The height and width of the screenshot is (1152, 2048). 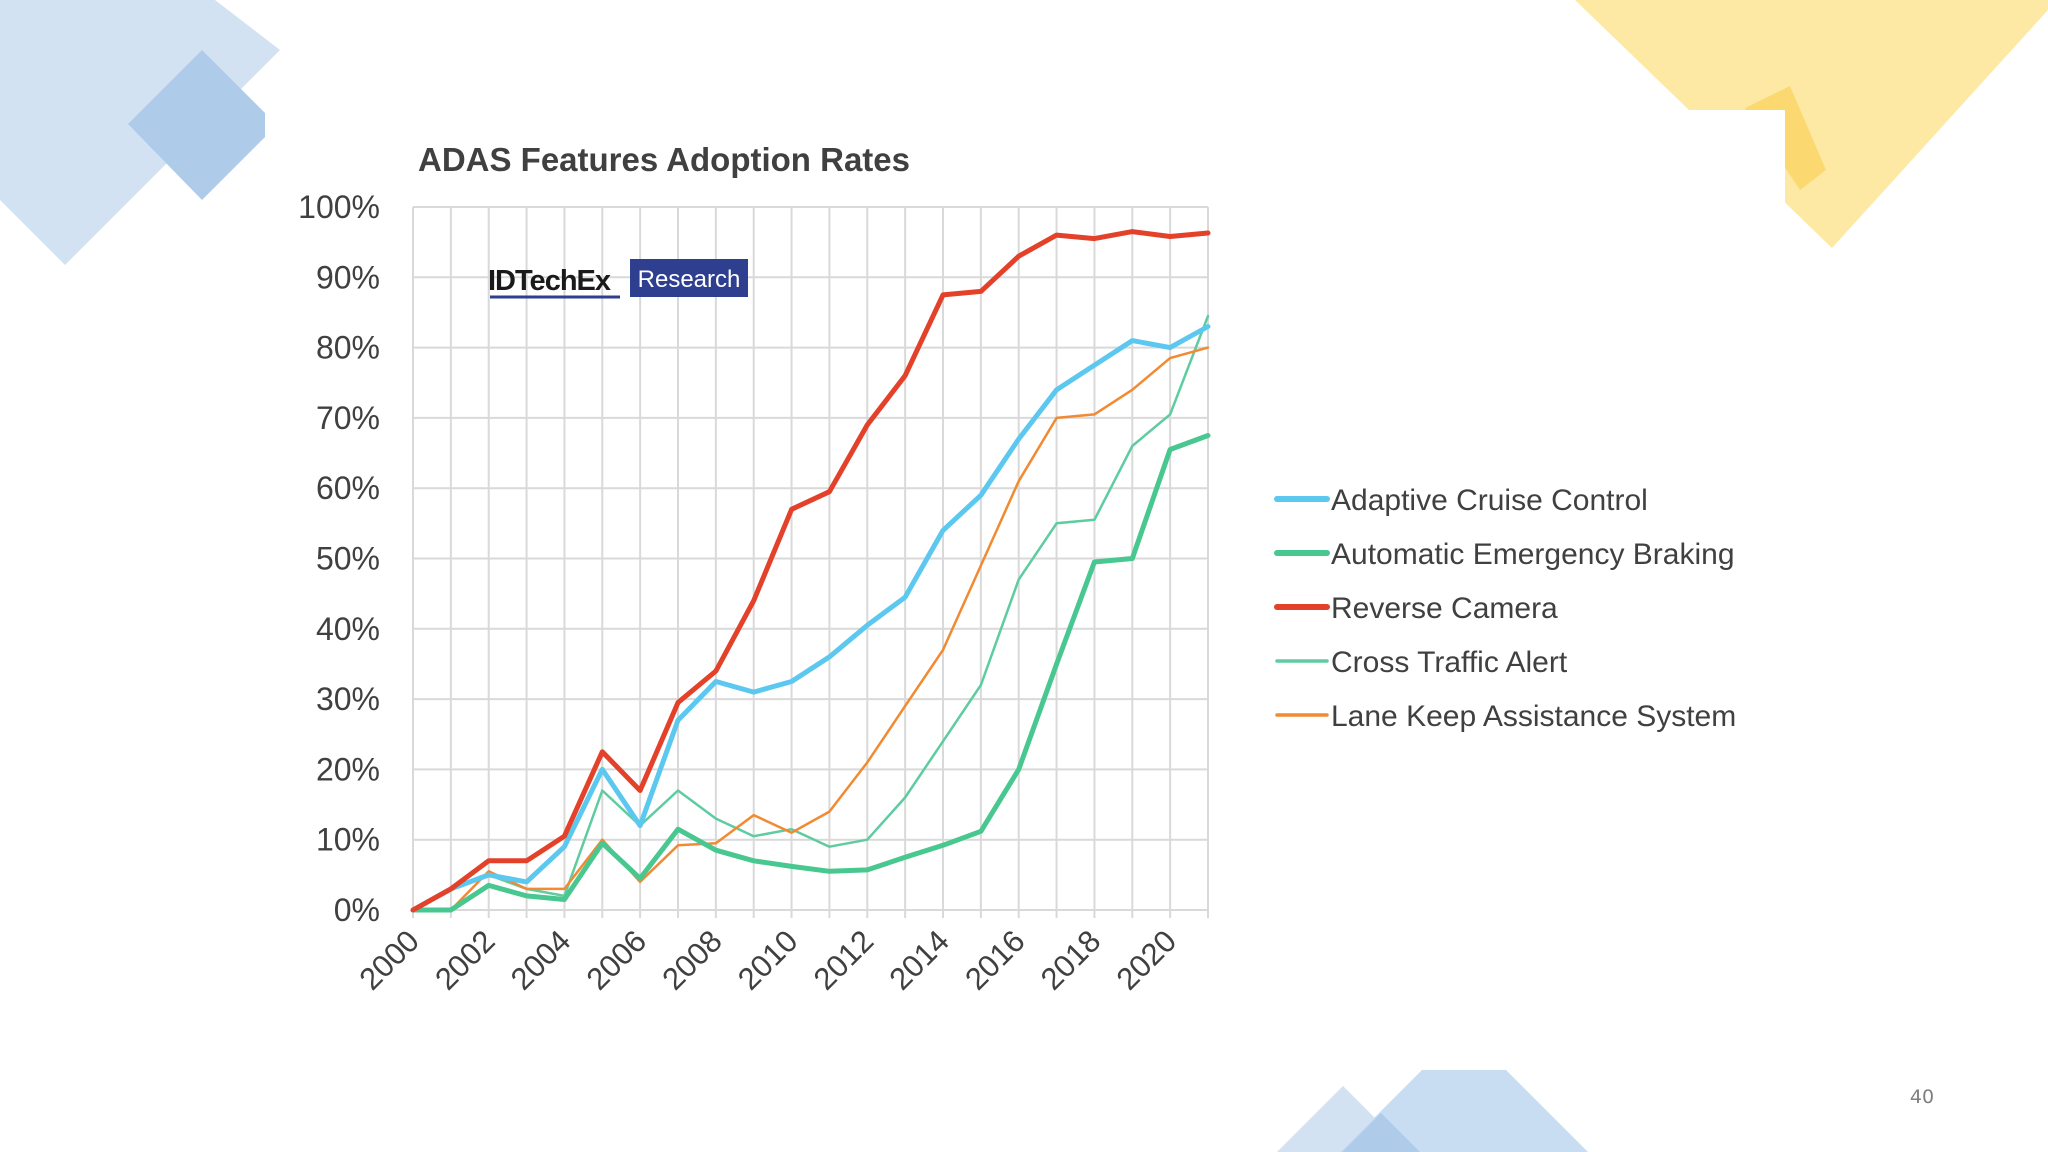 I want to click on legend-label-aeb: Automatic Emergency Braking, so click(x=1533, y=554).